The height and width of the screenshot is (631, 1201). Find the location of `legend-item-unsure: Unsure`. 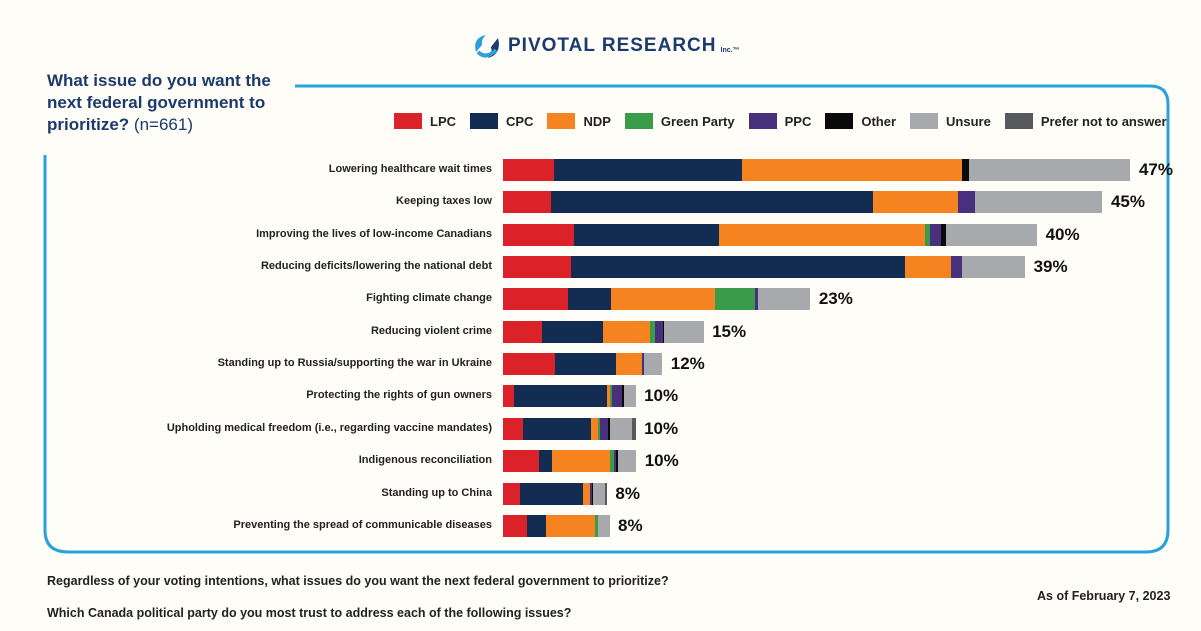

legend-item-unsure: Unsure is located at coordinates (950, 121).